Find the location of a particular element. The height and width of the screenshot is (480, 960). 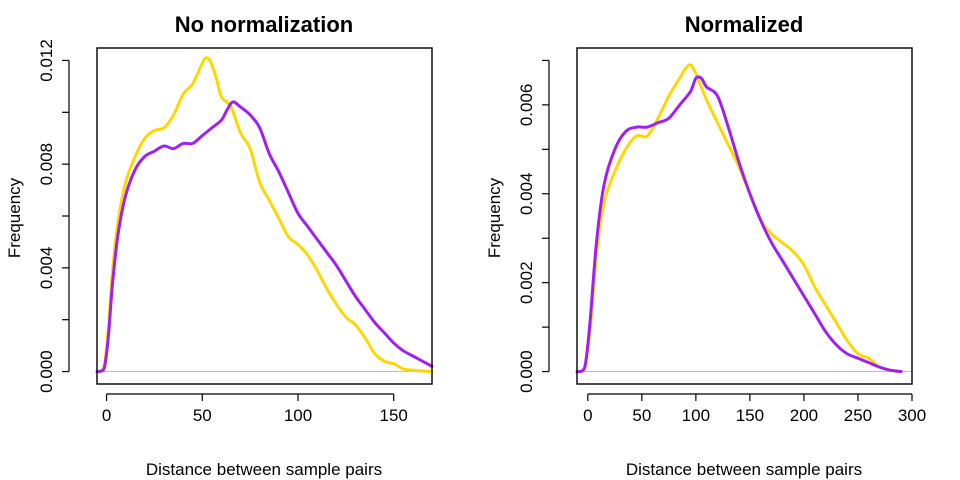

x-tick-label: 300 is located at coordinates (912, 415).